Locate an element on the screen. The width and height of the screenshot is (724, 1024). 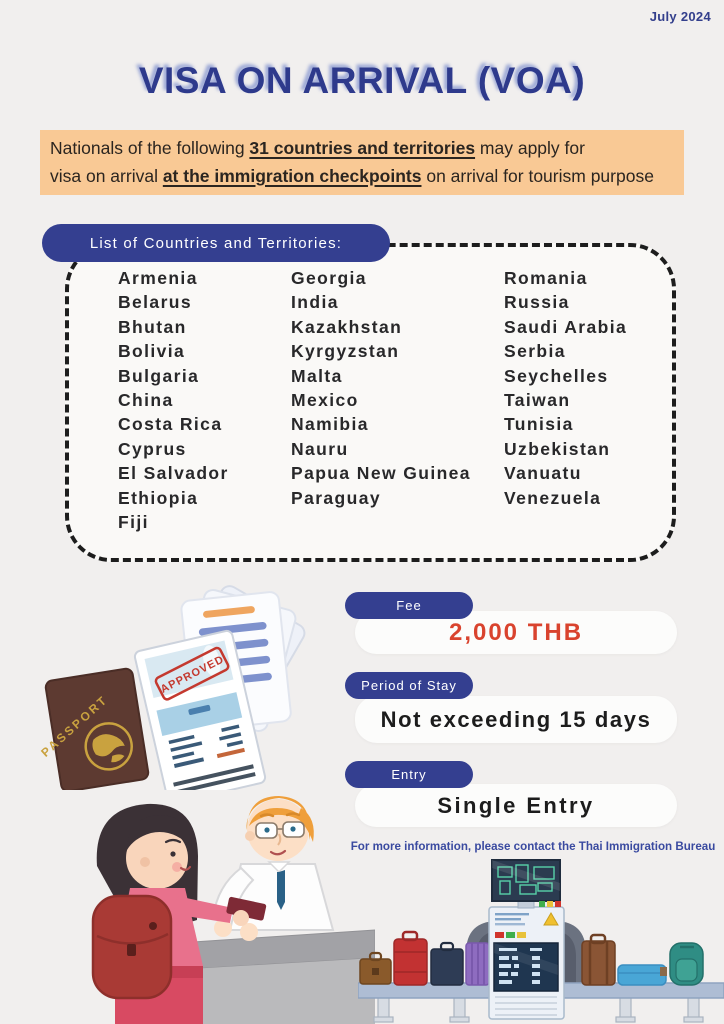
country-item: Bolivia is located at coordinates (152, 351).